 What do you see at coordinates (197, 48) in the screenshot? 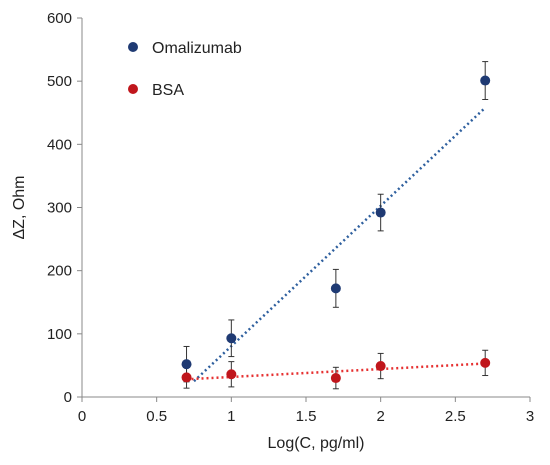
I see `omalizumab-legend-label: Omalizumab` at bounding box center [197, 48].